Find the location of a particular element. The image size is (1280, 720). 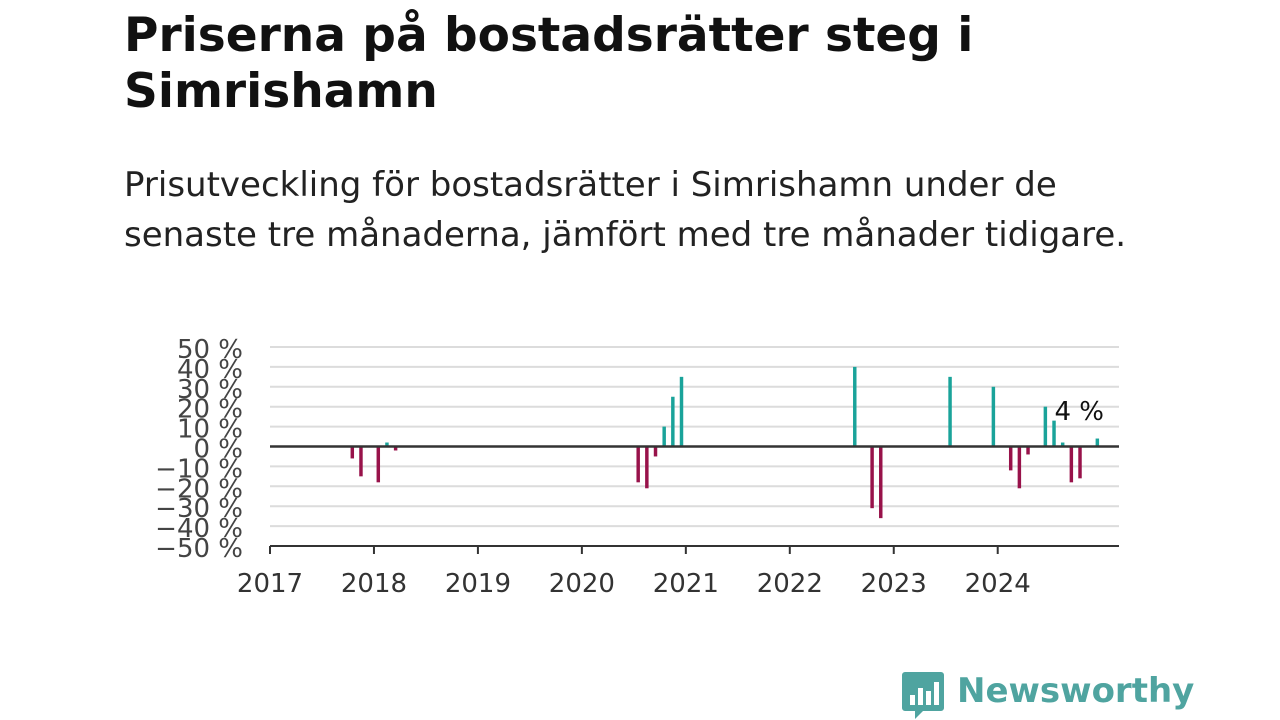

x-tick-label: 2022 is located at coordinates (790, 584).